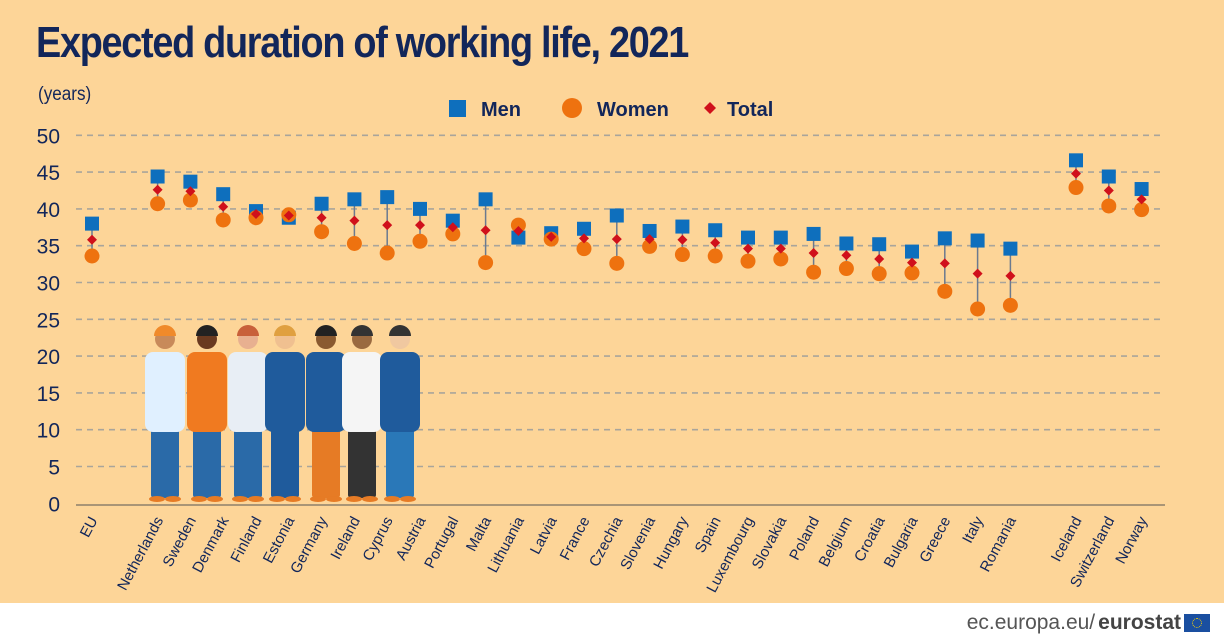  Describe the element at coordinates (377, 539) in the screenshot. I see `x-tick-label: Cyprus` at that location.